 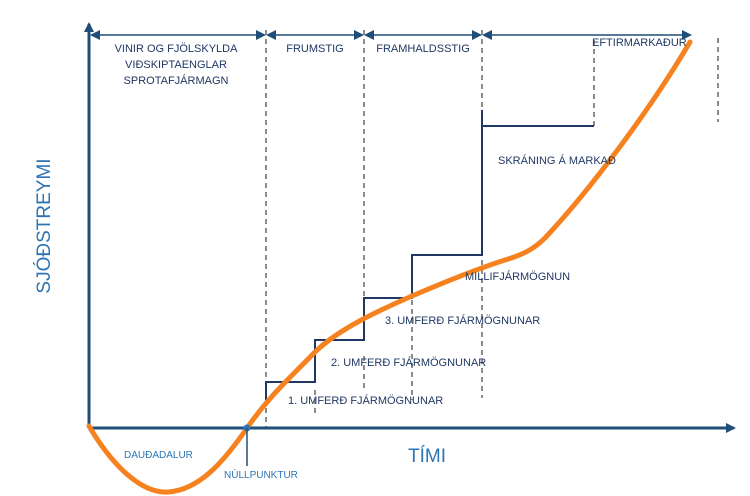 What do you see at coordinates (176, 80) in the screenshot?
I see `stage-friends-line3: SPROTAFJÁRMAGN` at bounding box center [176, 80].